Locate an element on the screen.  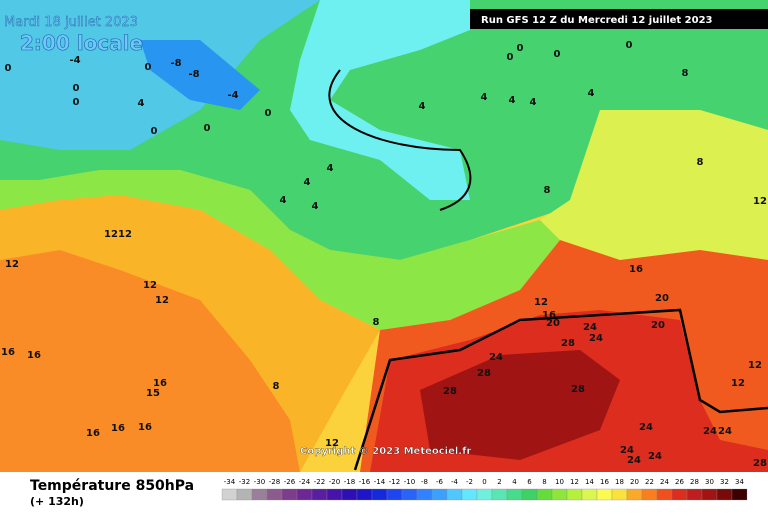
scale-label: -16 is located at coordinates (365, 482).